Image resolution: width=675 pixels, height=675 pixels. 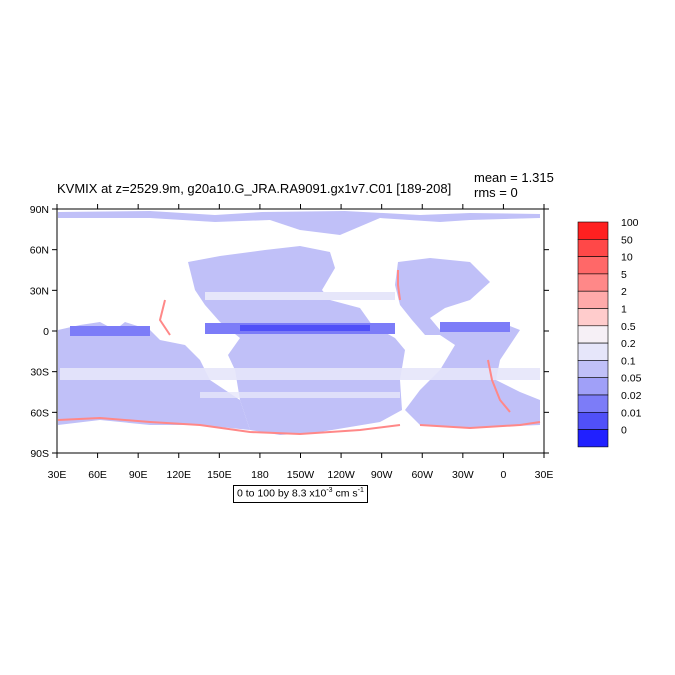 What do you see at coordinates (97, 475) in the screenshot?
I see `lon-label: 60E` at bounding box center [97, 475].